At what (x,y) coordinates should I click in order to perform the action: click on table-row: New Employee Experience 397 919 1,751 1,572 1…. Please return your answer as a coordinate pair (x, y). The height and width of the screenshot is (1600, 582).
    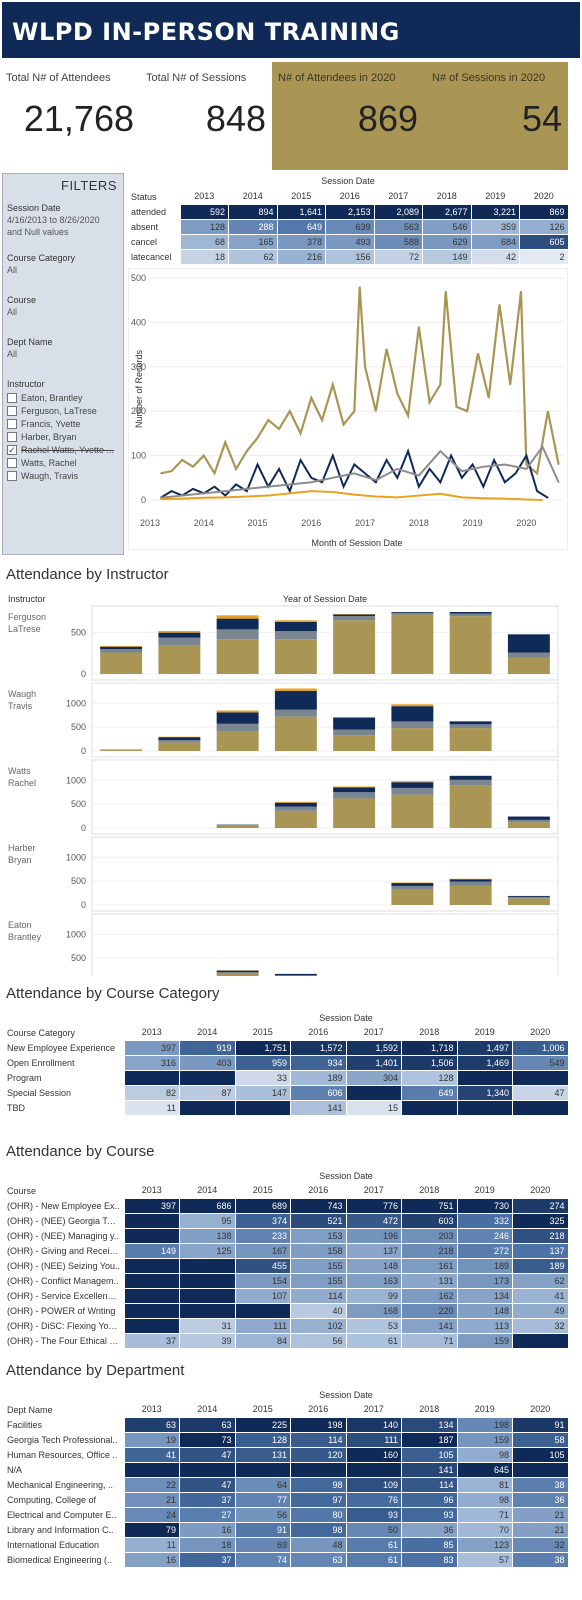
    Looking at the image, I should click on (286, 1047).